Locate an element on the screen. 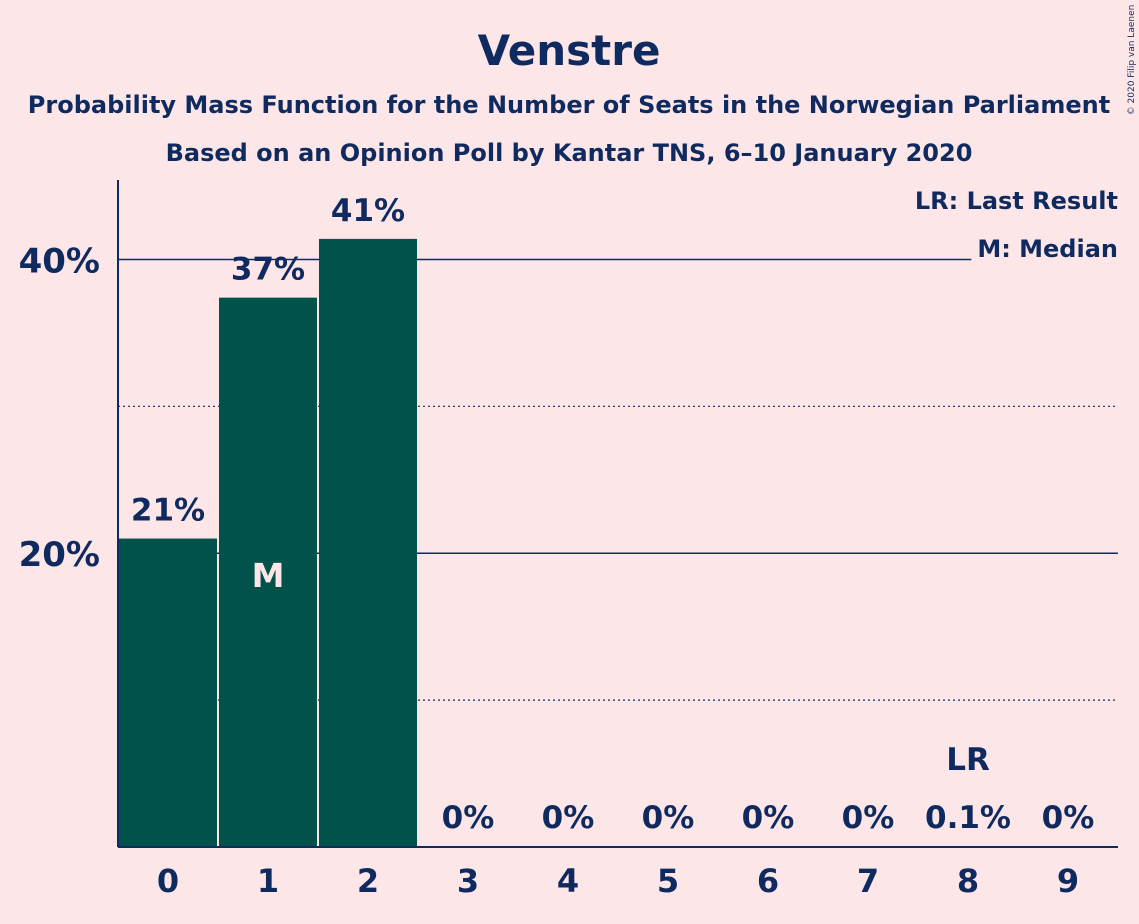  x-tick-label: 8 is located at coordinates (968, 881).